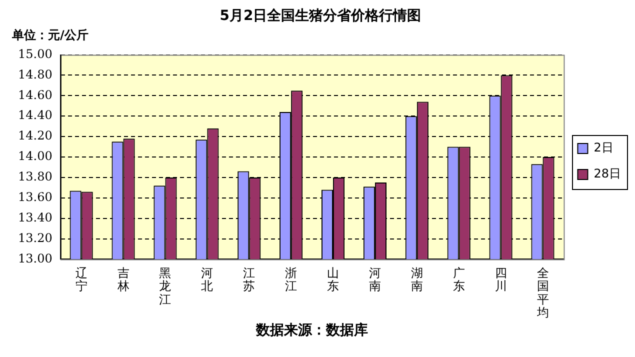  What do you see at coordinates (374, 280) in the screenshot?
I see `x-tick-label: 河南` at bounding box center [374, 280].